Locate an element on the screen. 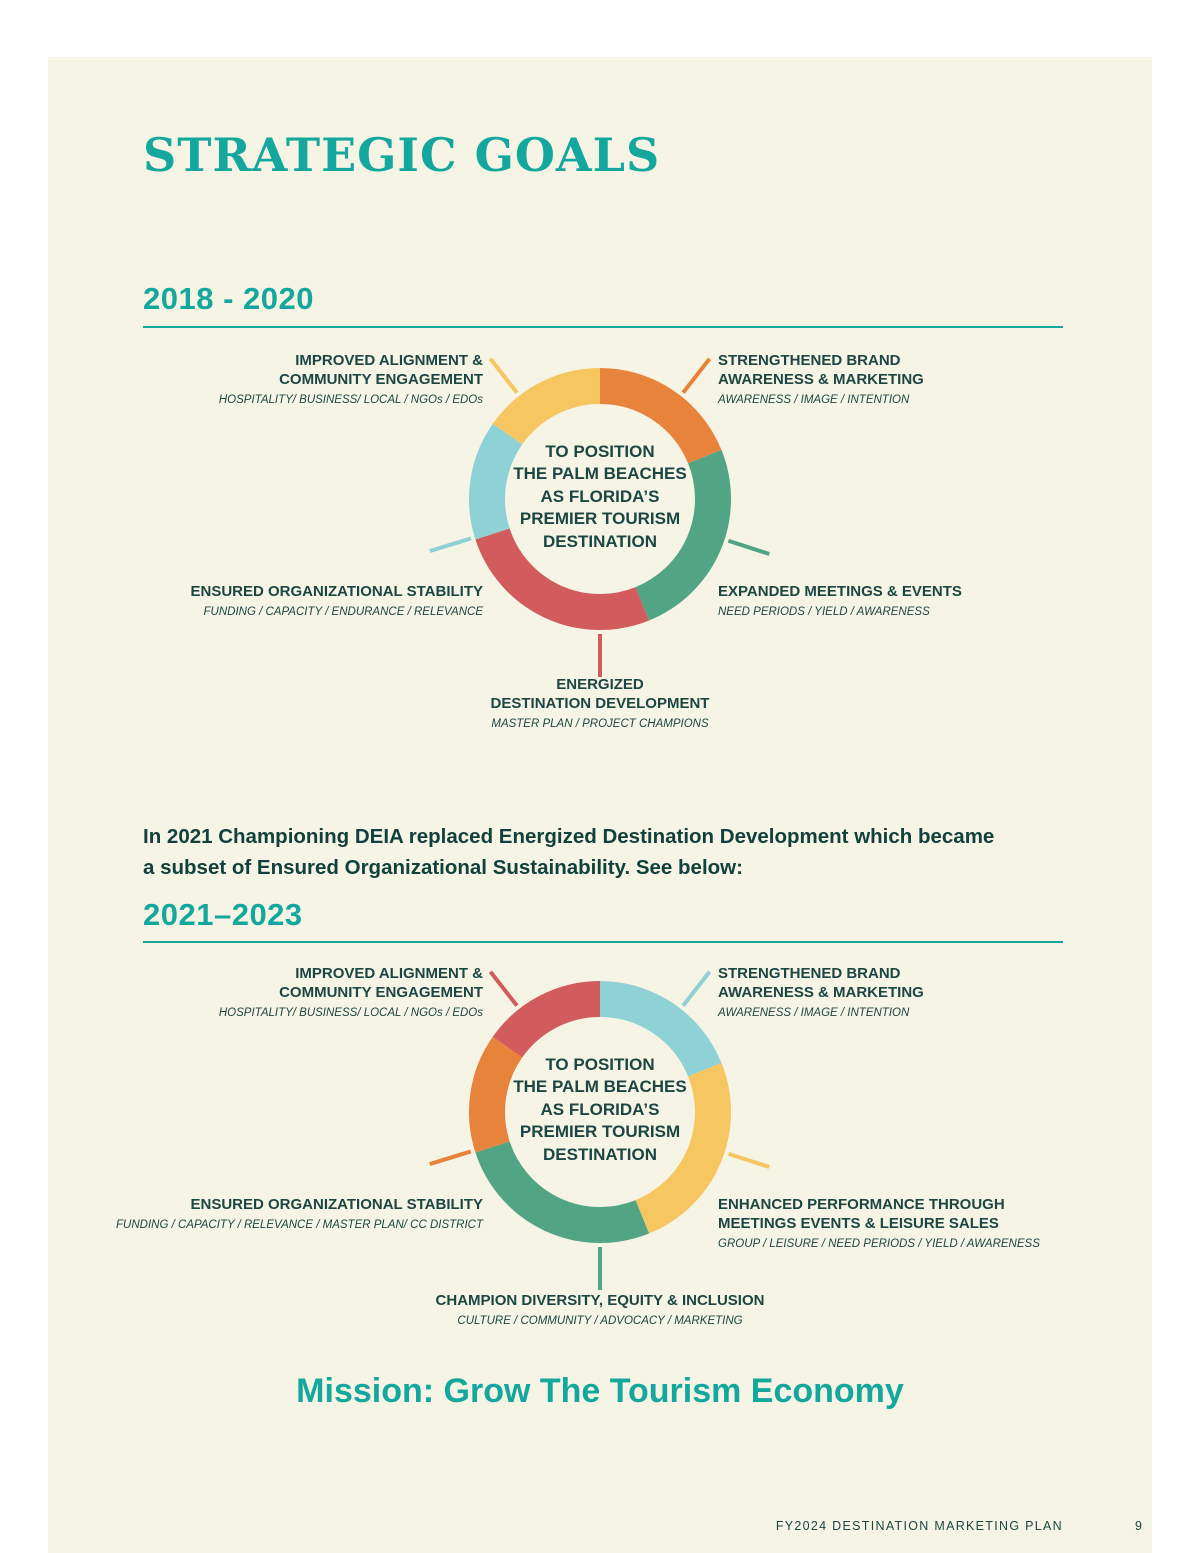 This screenshot has height=1553, width=1200. donut-diagram-2021-2023 is located at coordinates (599, 1130).